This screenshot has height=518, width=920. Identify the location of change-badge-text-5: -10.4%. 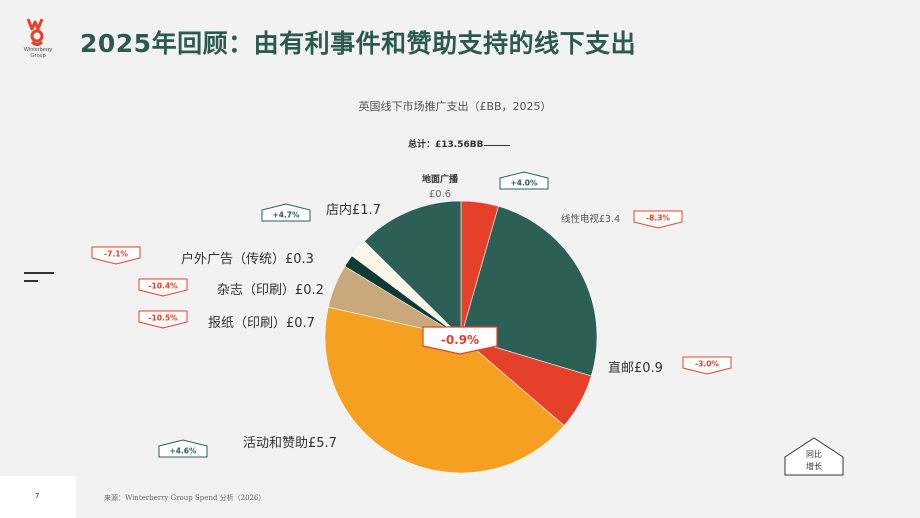
(163, 286).